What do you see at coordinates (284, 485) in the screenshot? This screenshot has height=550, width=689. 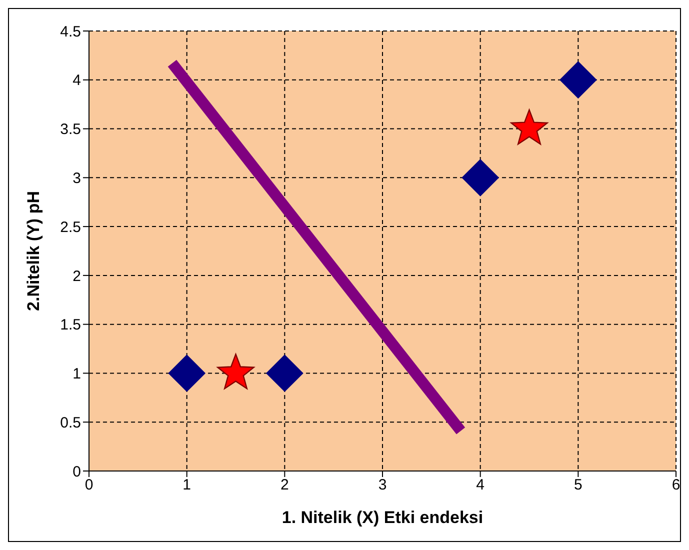 I see `x-tick-label: 2` at bounding box center [284, 485].